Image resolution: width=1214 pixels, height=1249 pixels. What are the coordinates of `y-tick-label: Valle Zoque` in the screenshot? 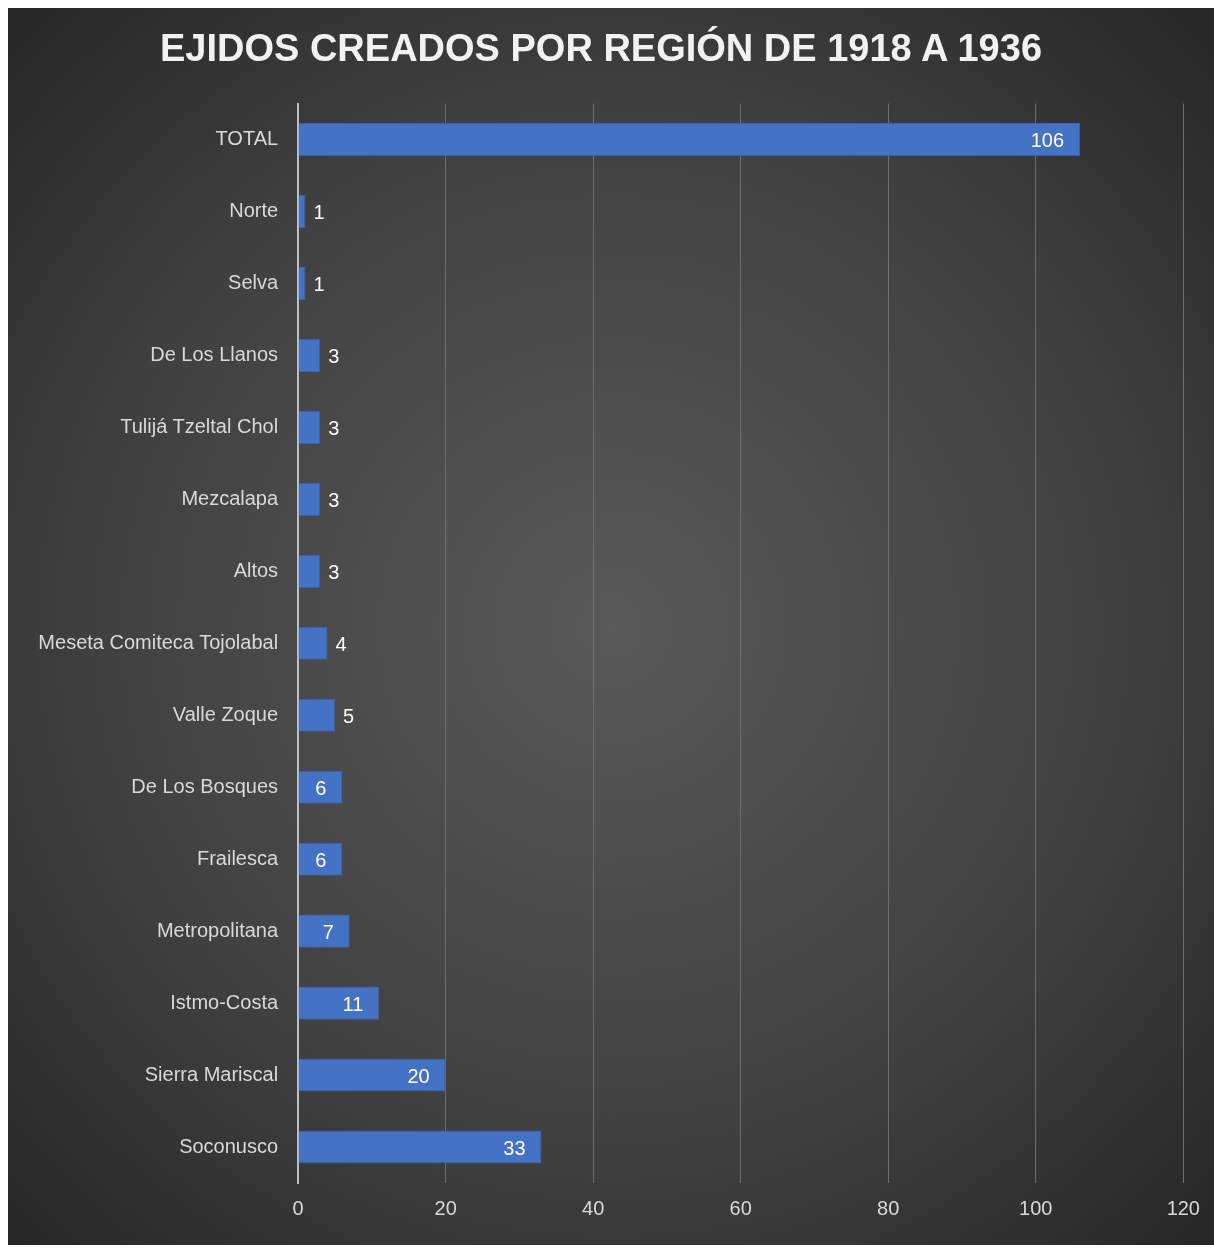 It's located at (225, 713).